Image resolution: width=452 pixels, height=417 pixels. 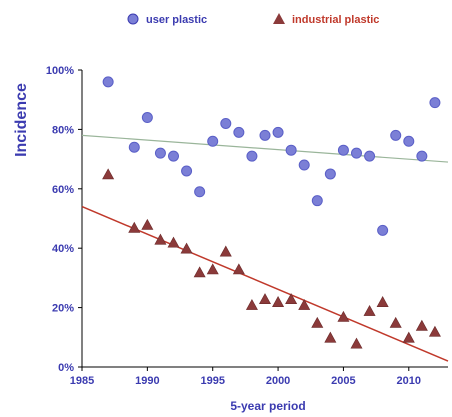 I want to click on trend-line-user-plastic, so click(x=265, y=148).